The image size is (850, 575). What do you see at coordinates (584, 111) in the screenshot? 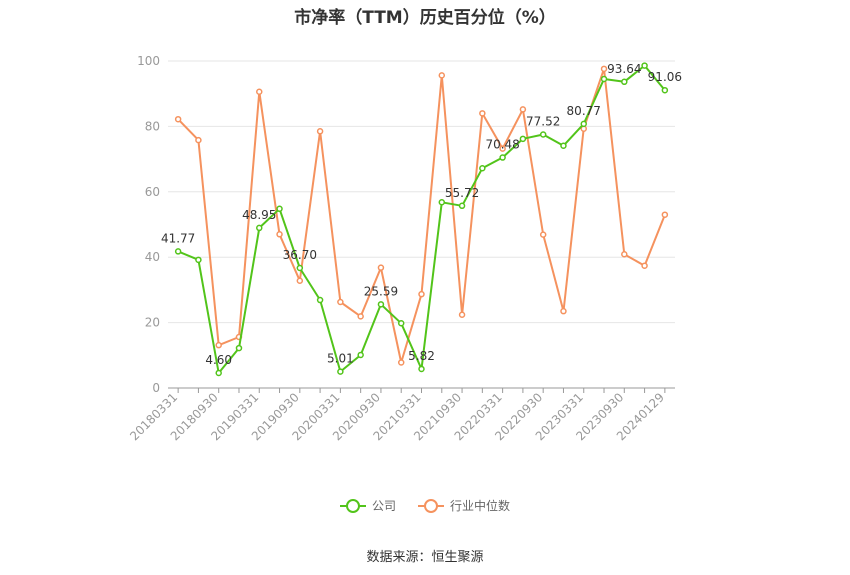
I see `data-label: 80.77` at bounding box center [584, 111].